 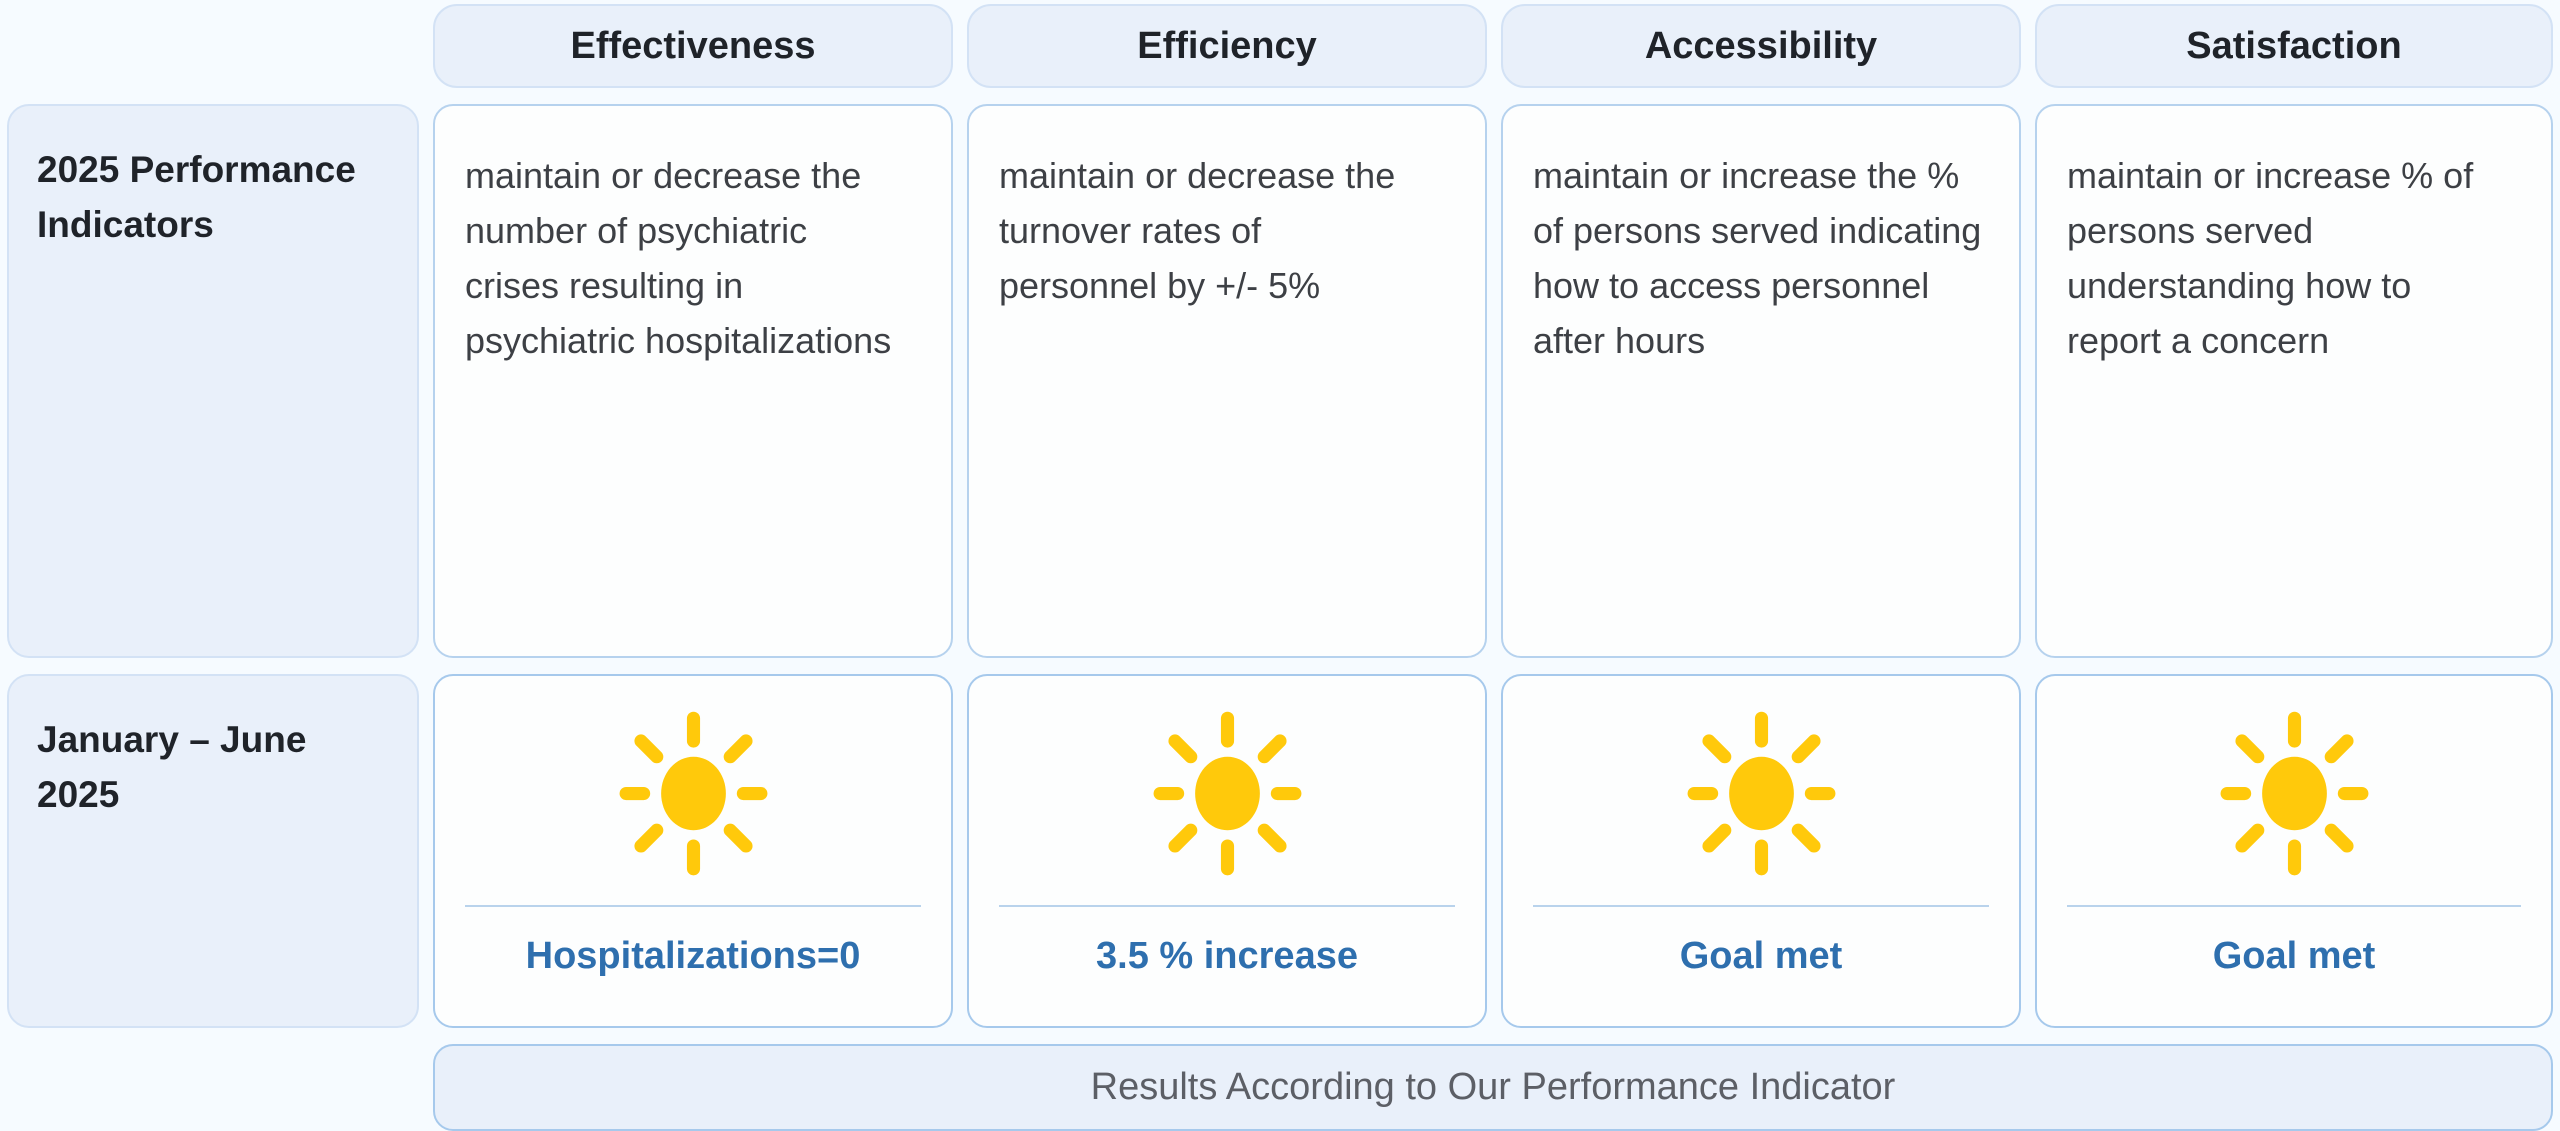 I want to click on result-cell-effectiveness: Hospitalizations=0, so click(x=693, y=851).